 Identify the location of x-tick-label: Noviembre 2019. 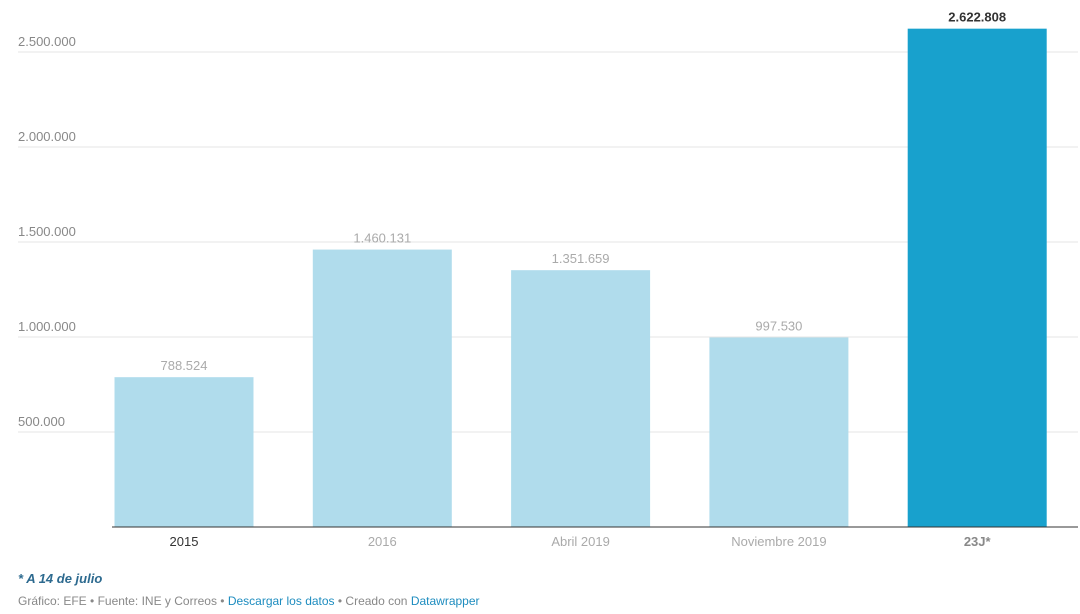
(778, 541).